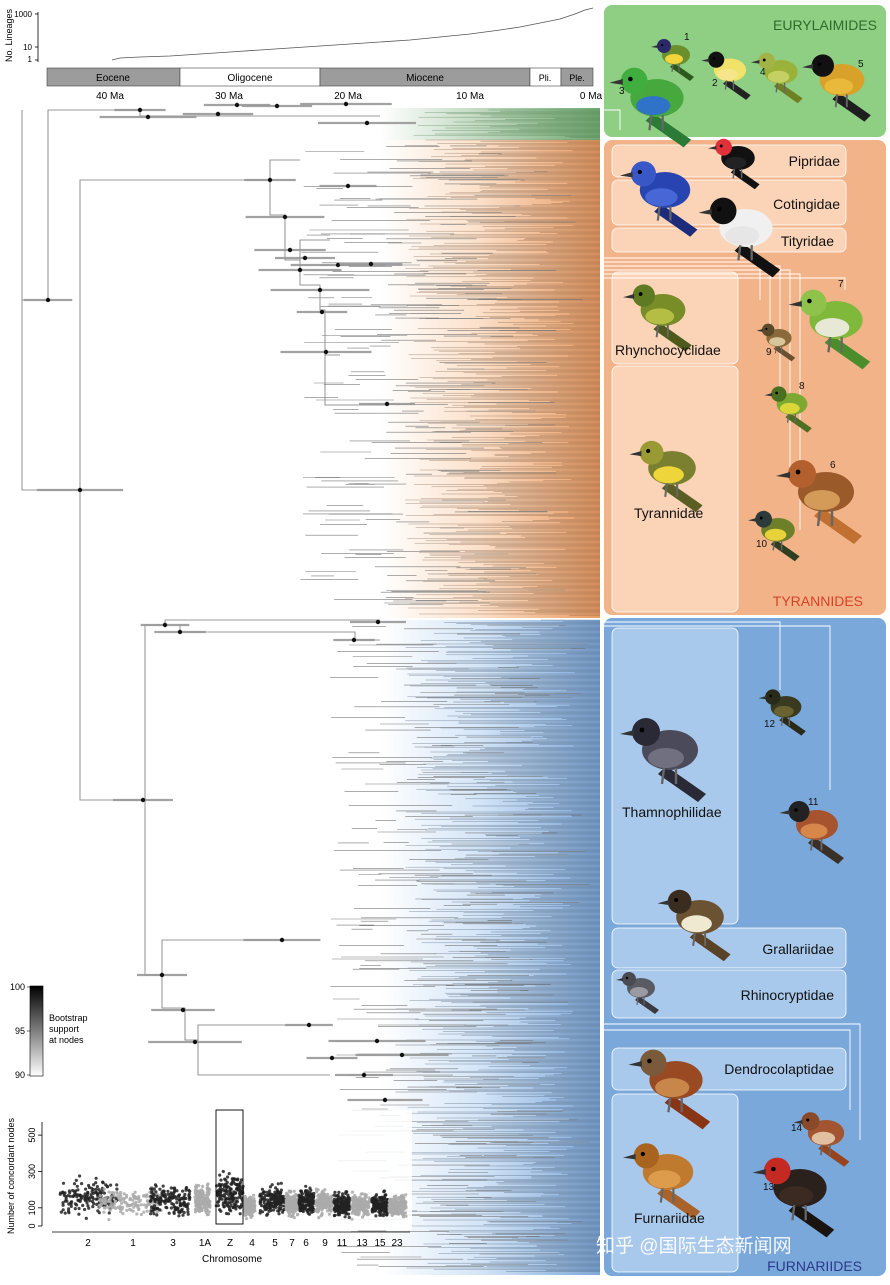 The image size is (890, 1285). What do you see at coordinates (230, 1243) in the screenshot?
I see `chromo-x-tick-label: Z` at bounding box center [230, 1243].